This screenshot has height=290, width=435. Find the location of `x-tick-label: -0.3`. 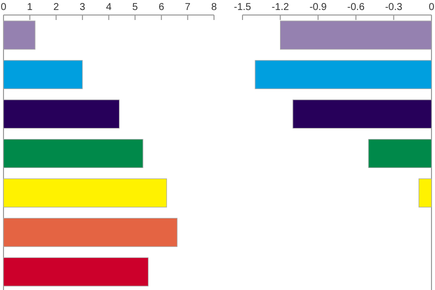

x-tick-label: -0.3 is located at coordinates (394, 7).